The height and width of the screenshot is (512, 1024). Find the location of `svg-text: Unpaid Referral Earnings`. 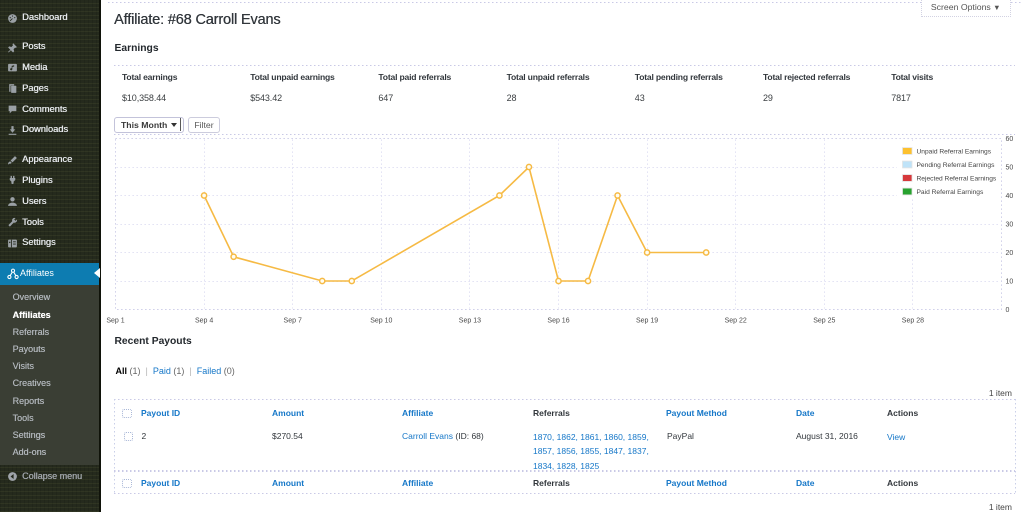

svg-text: Unpaid Referral Earnings is located at coordinates (954, 151).